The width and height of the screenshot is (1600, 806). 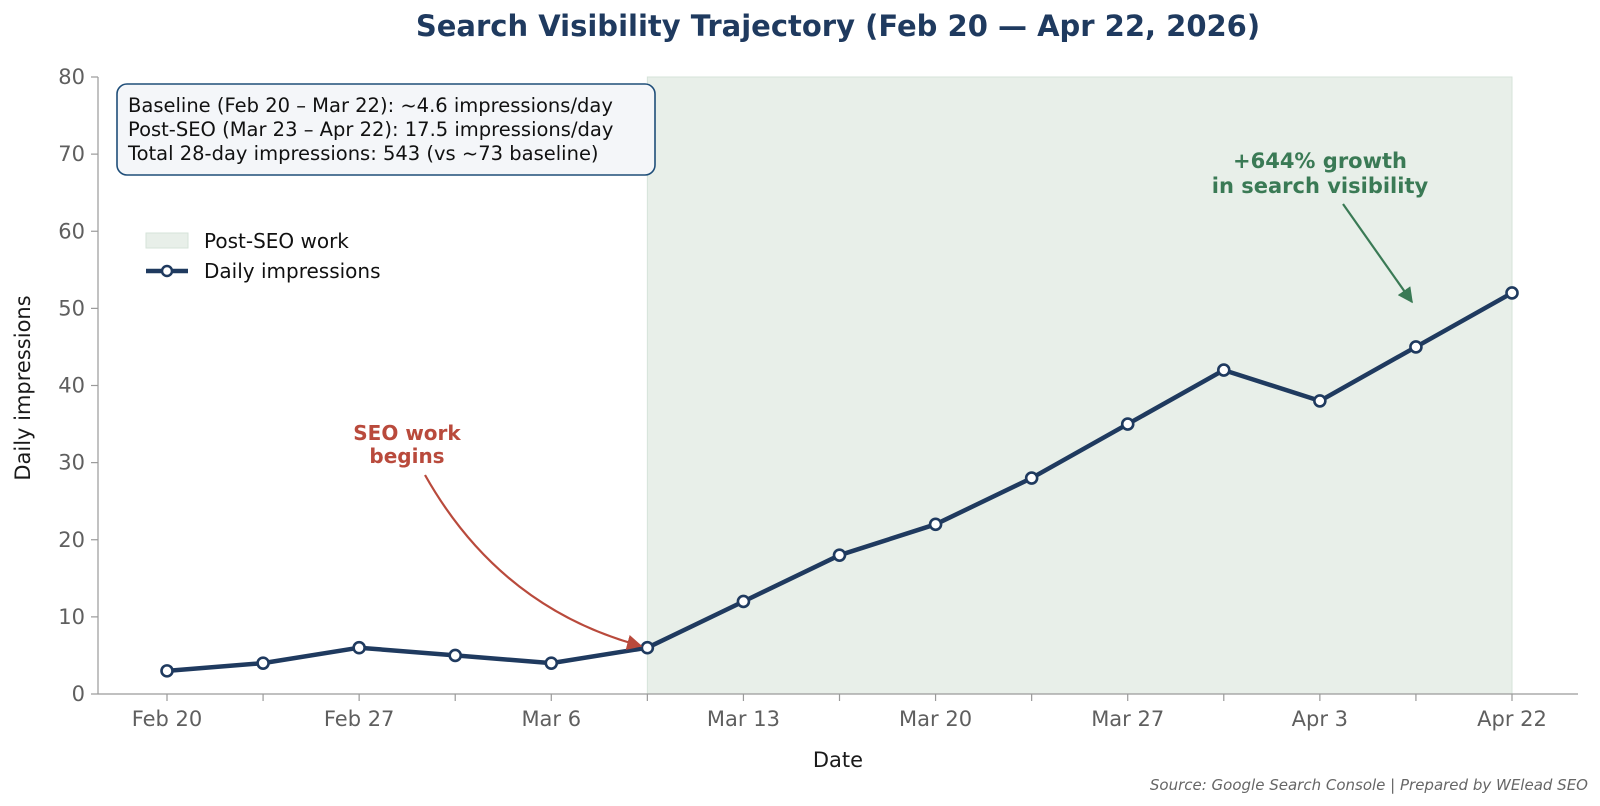 I want to click on x-tick-label: Mar 13, so click(x=743, y=719).